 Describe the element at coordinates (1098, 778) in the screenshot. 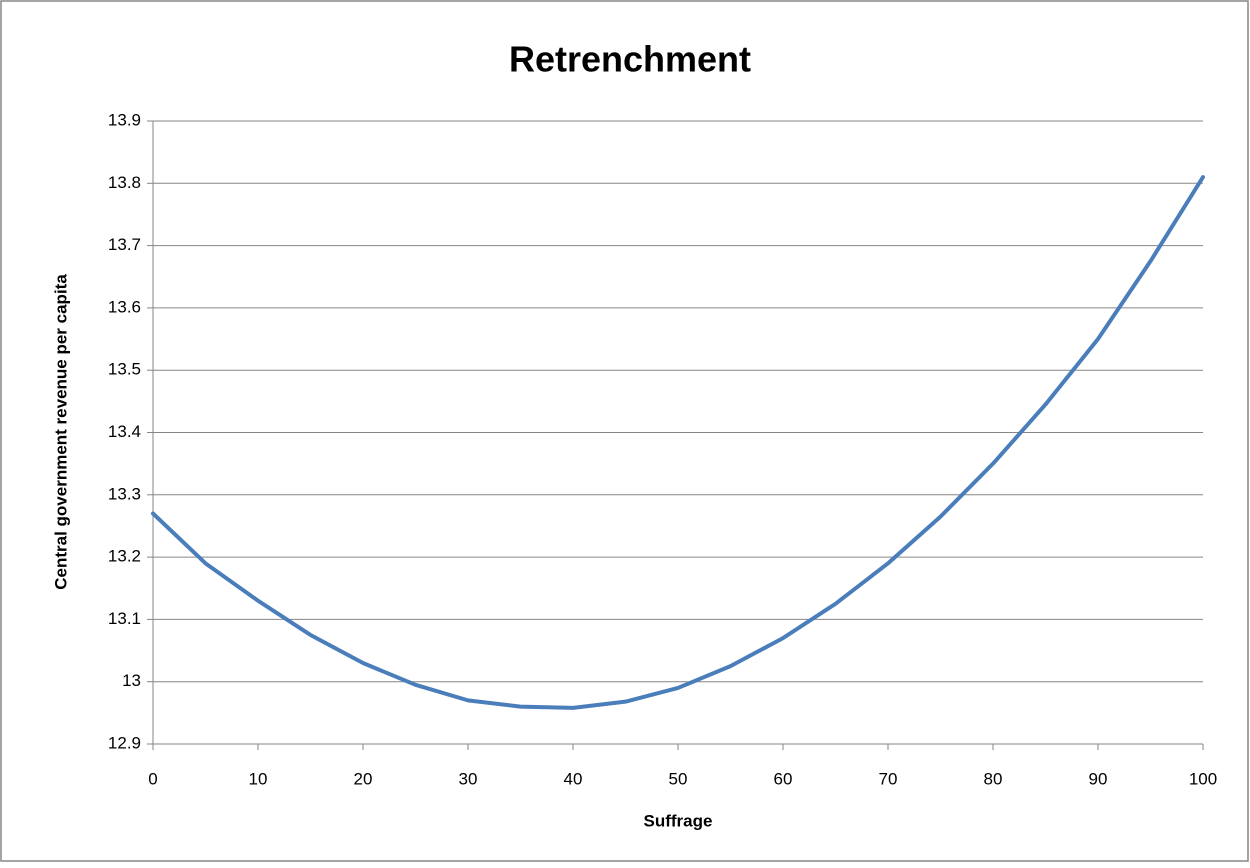

I see `x-tick-label: 90` at that location.